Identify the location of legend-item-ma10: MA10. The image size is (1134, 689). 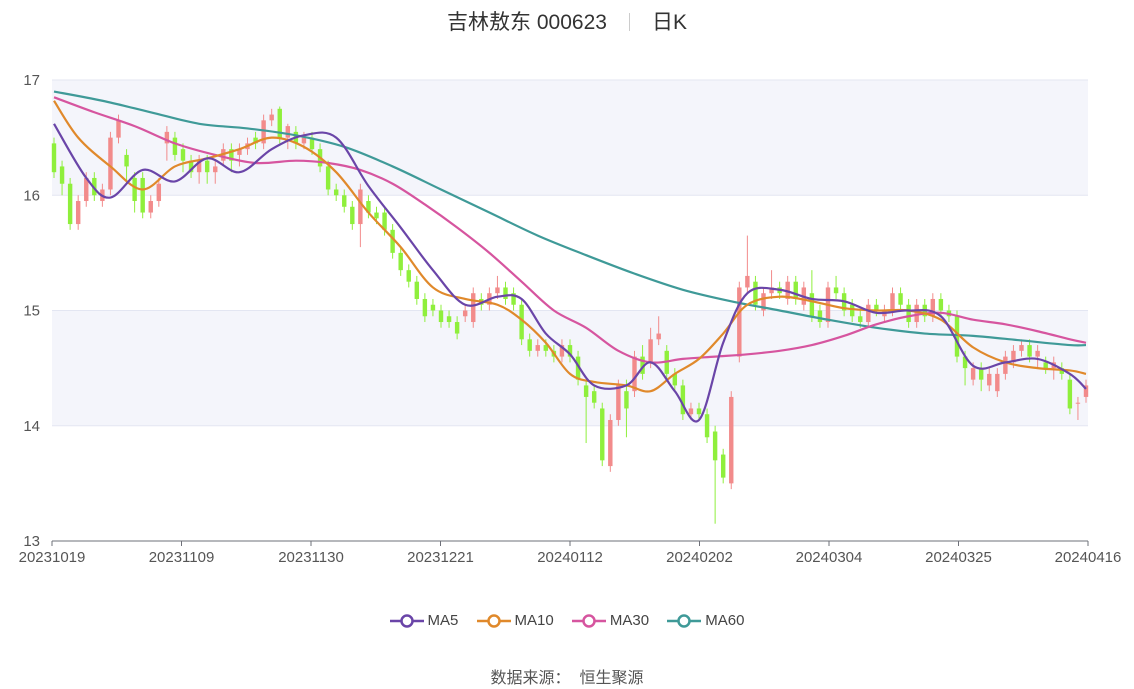
(515, 620).